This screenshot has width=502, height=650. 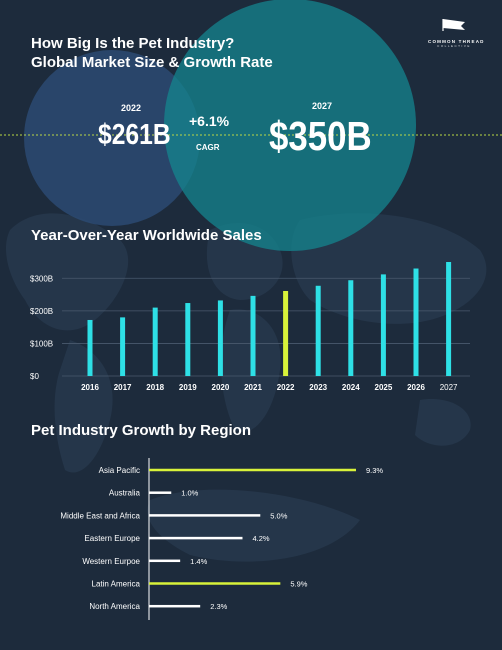 What do you see at coordinates (453, 25) in the screenshot?
I see `flag-icon` at bounding box center [453, 25].